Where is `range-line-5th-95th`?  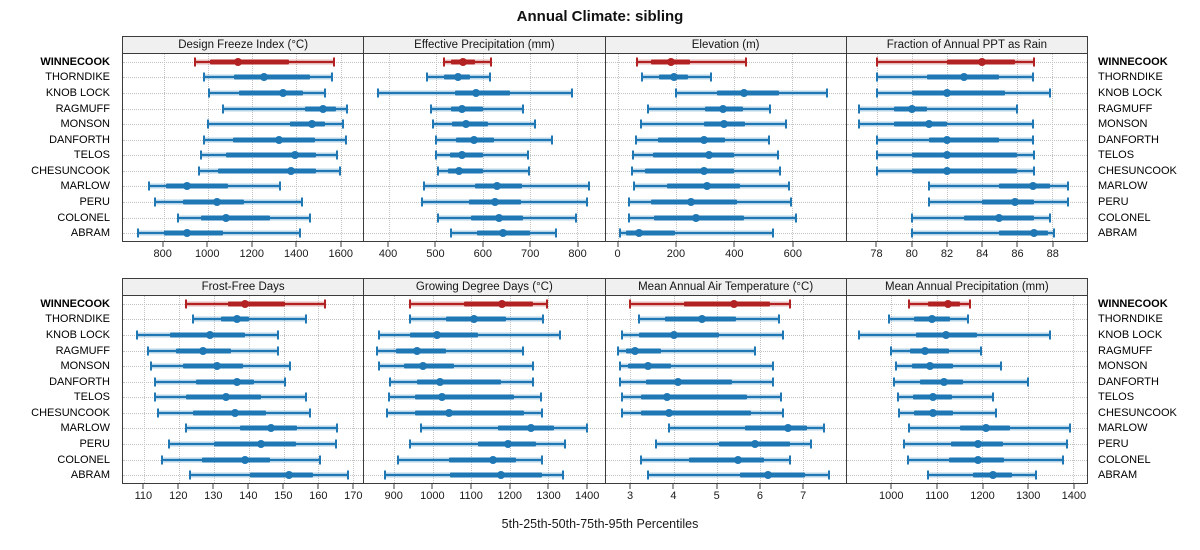 range-line-5th-95th is located at coordinates (696, 366).